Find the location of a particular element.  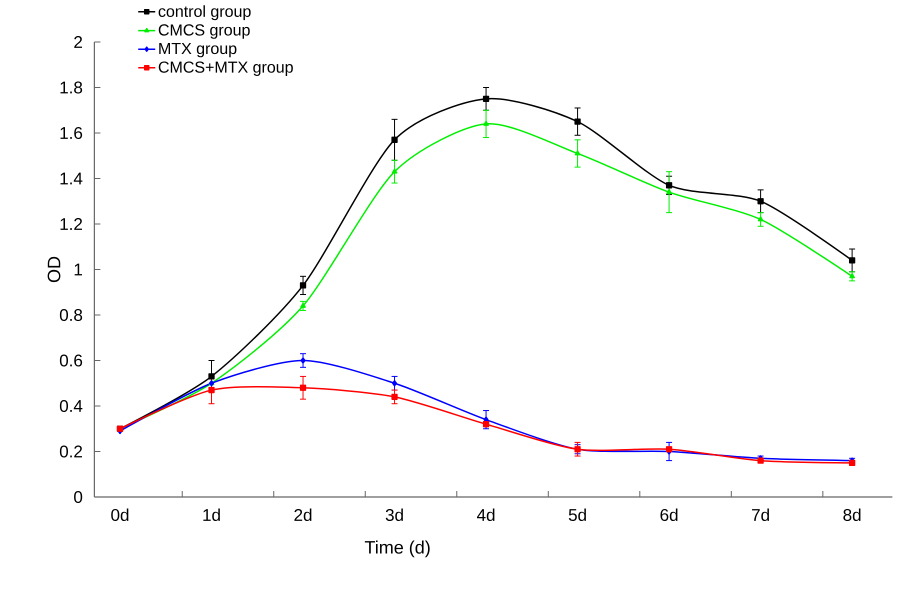

y-tick-label: 0.8 is located at coordinates (71, 315).